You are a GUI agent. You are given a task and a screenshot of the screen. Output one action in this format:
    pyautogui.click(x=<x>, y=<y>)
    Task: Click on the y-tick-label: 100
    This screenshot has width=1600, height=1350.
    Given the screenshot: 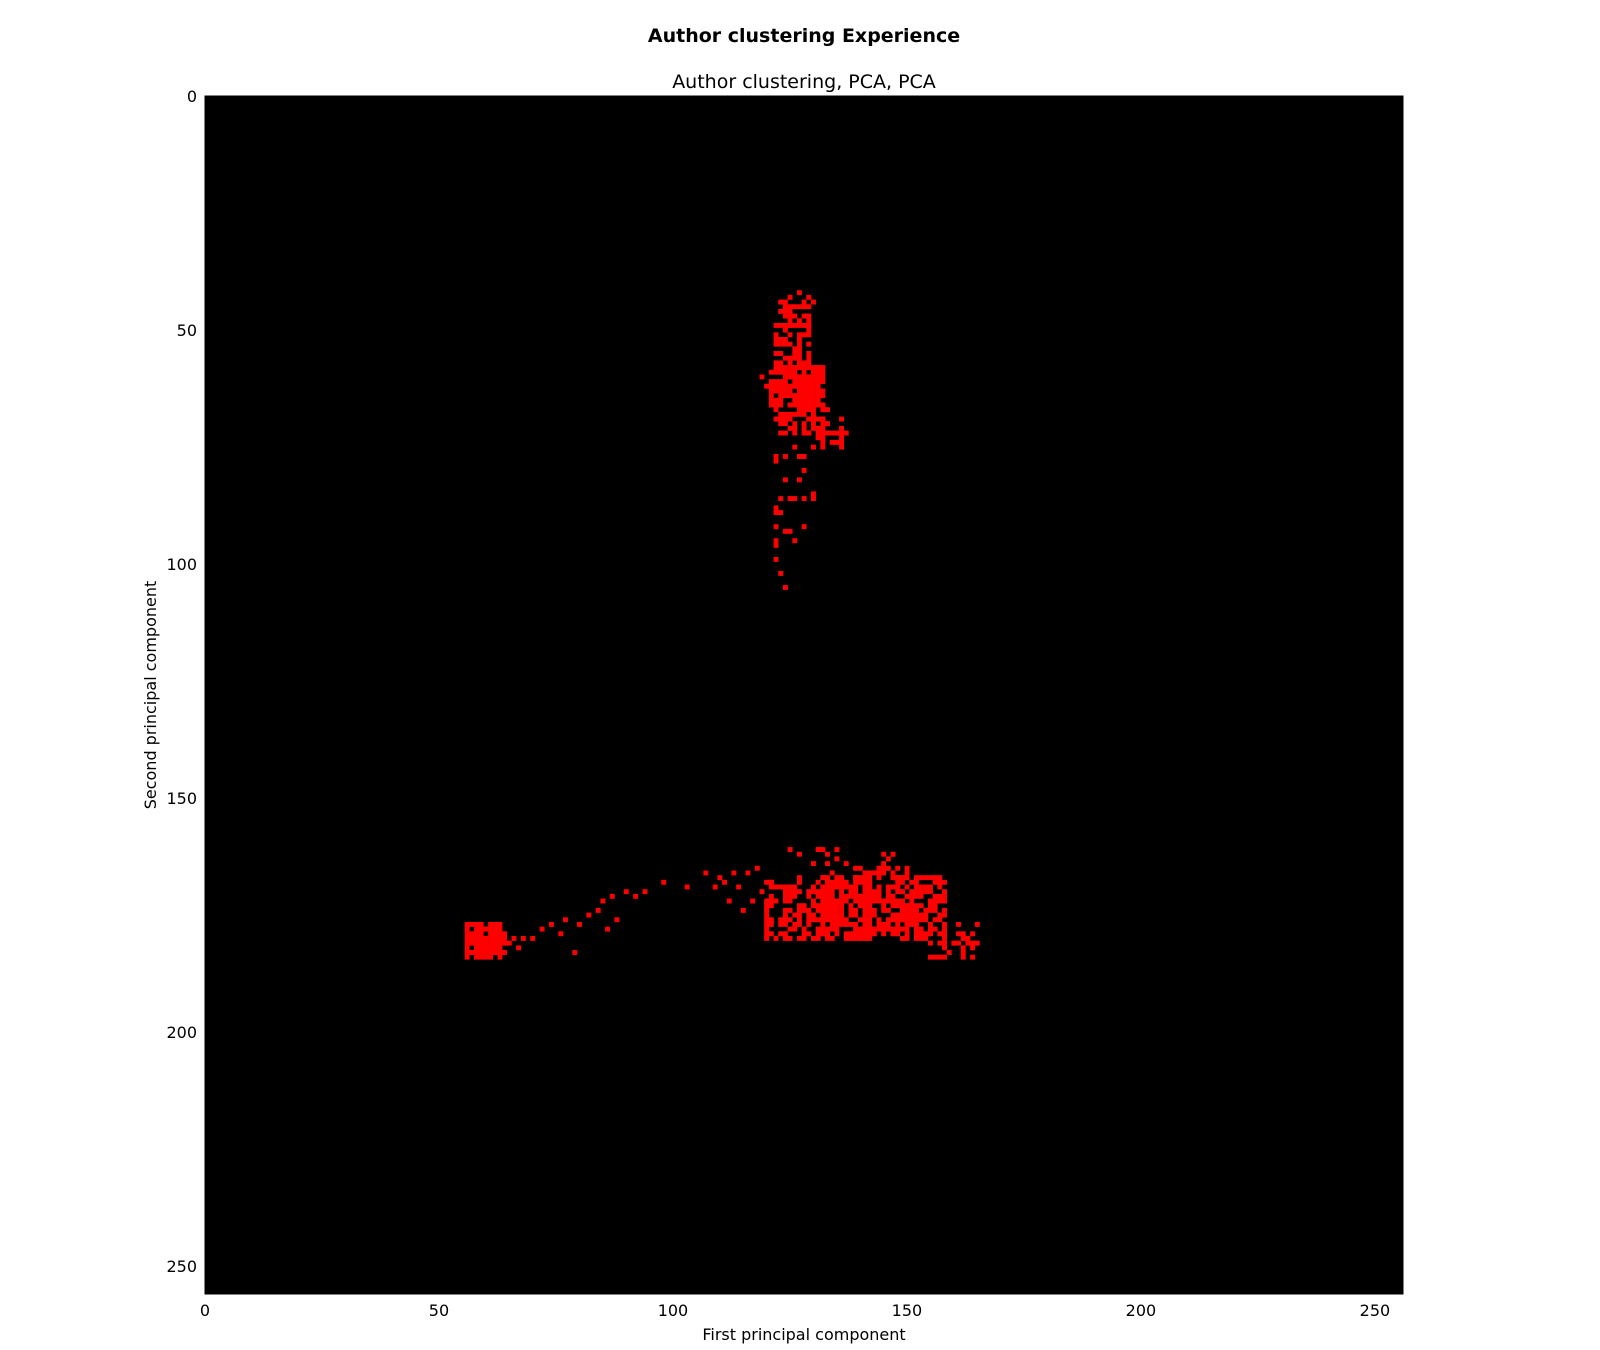 What is the action you would take?
    pyautogui.click(x=181, y=564)
    